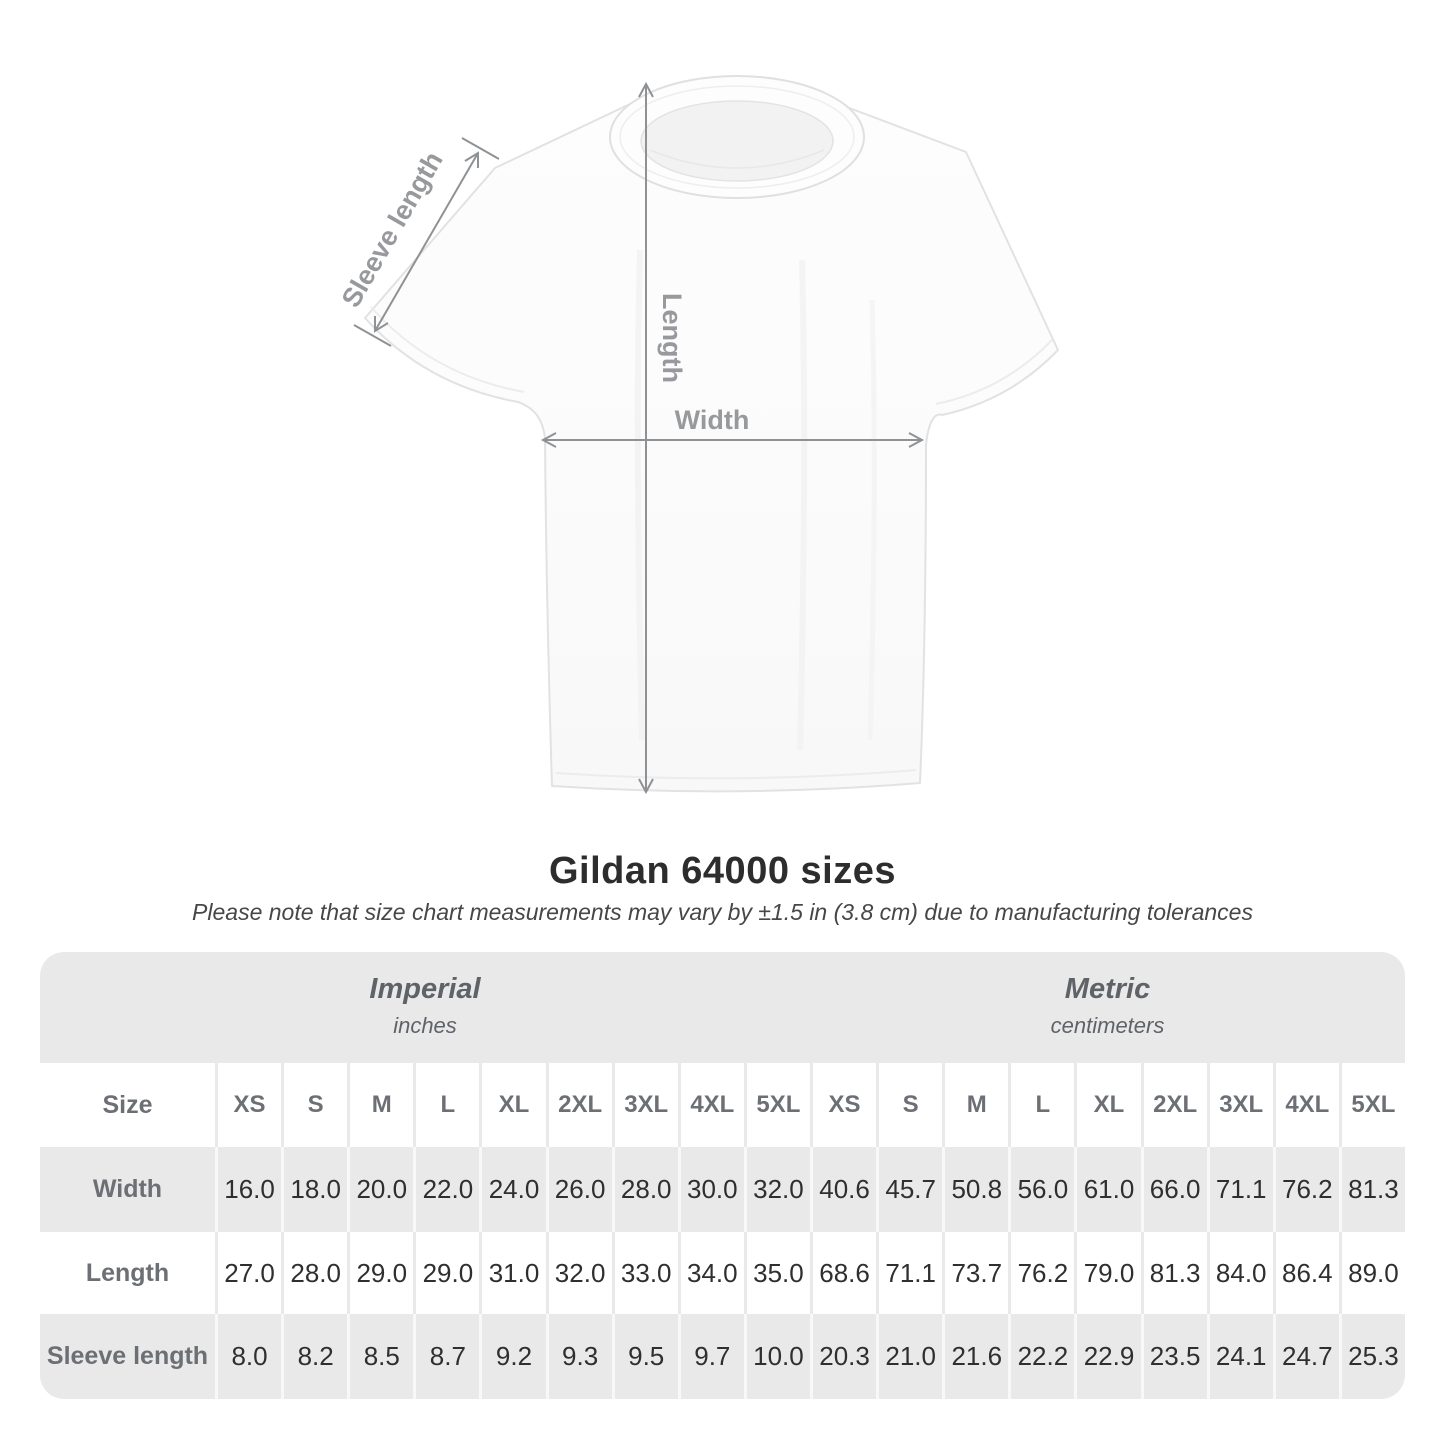  What do you see at coordinates (1107, 1025) in the screenshot?
I see `metric-unit-label: centimeters` at bounding box center [1107, 1025].